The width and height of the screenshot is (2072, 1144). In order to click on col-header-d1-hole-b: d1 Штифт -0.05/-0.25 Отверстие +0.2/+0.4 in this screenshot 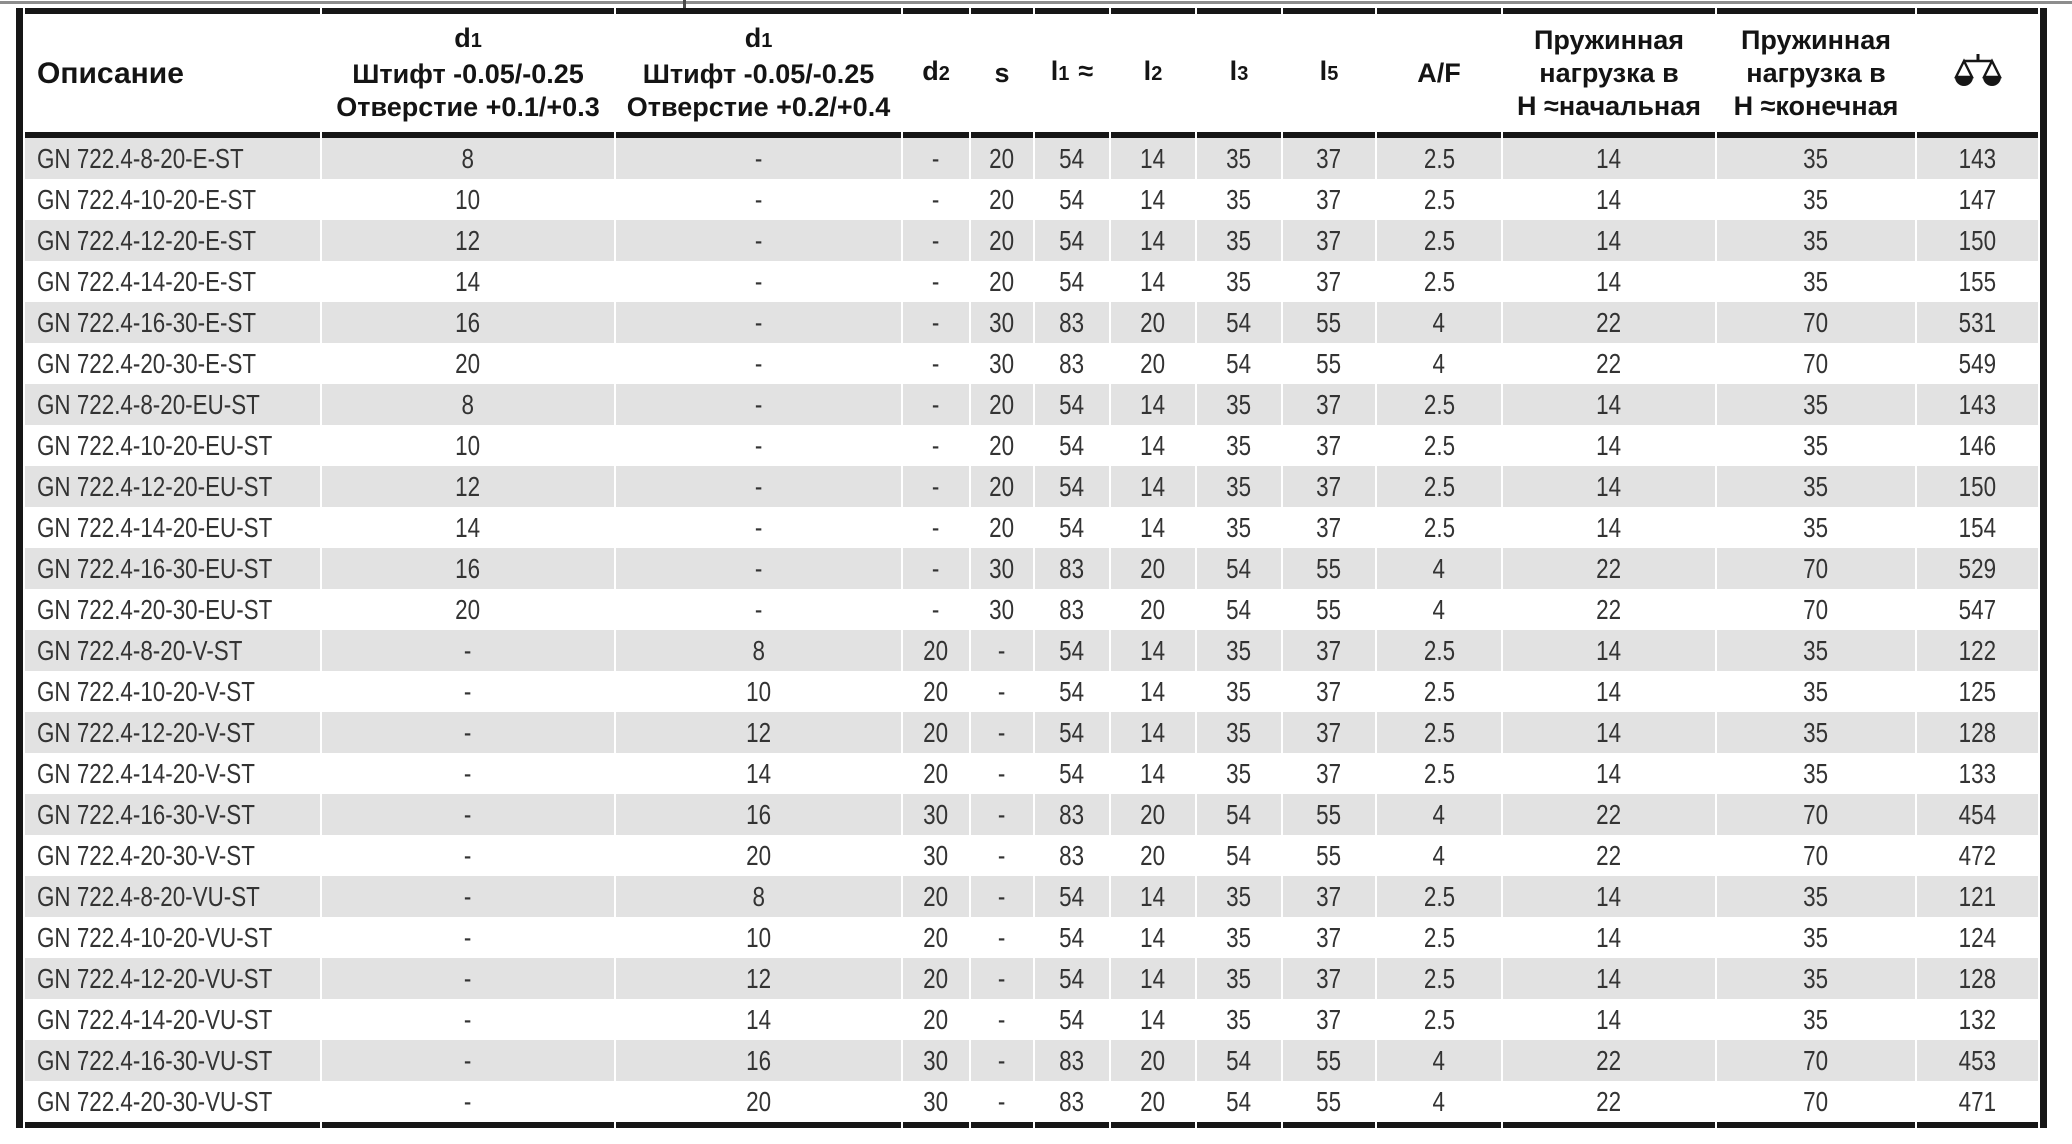, I will do `click(758, 73)`.